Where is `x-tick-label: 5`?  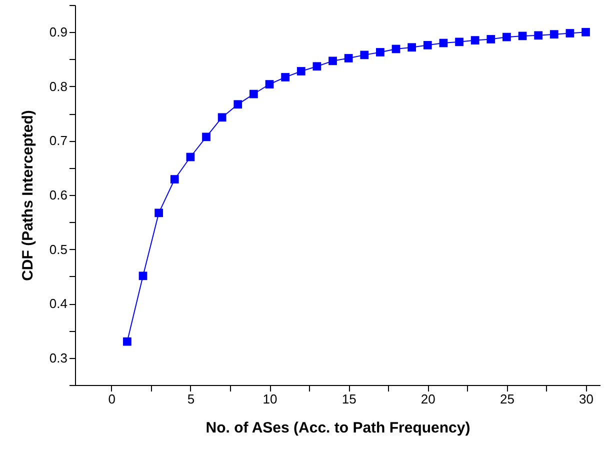 x-tick-label: 5 is located at coordinates (191, 399).